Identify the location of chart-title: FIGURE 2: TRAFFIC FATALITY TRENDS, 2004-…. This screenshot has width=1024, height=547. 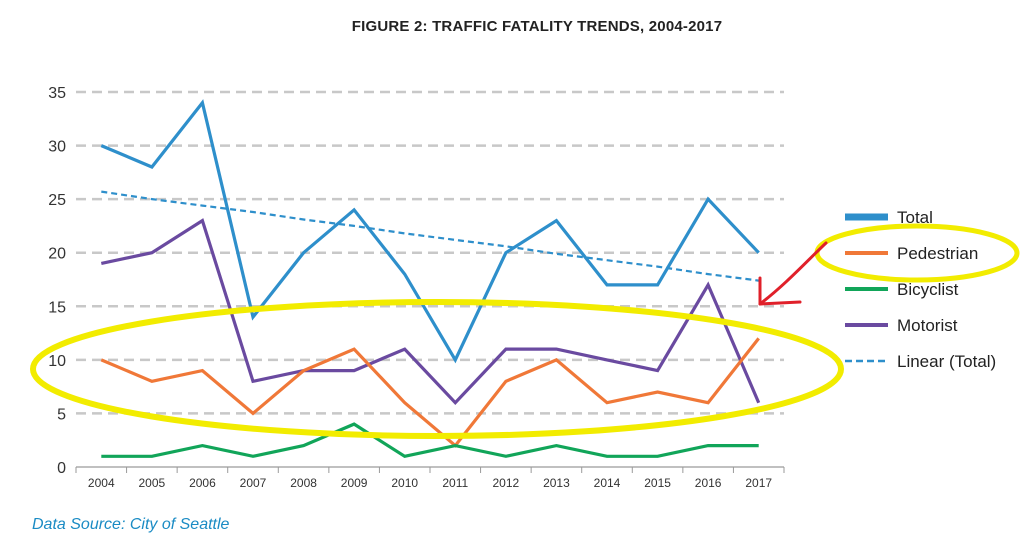
(537, 26).